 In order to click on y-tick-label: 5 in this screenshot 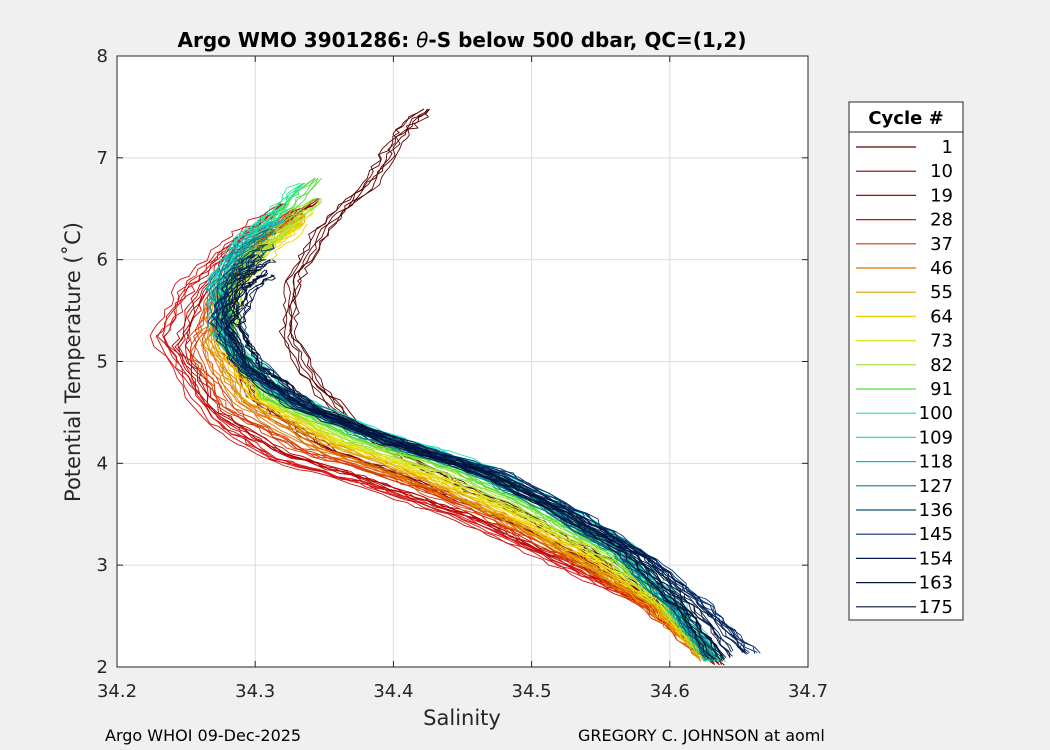, I will do `click(102, 362)`.